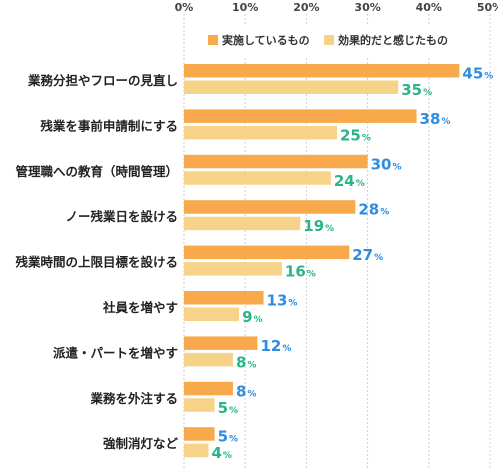 The image size is (498, 475). Describe the element at coordinates (367, 7) in the screenshot. I see `tick-label-30: 30%` at that location.